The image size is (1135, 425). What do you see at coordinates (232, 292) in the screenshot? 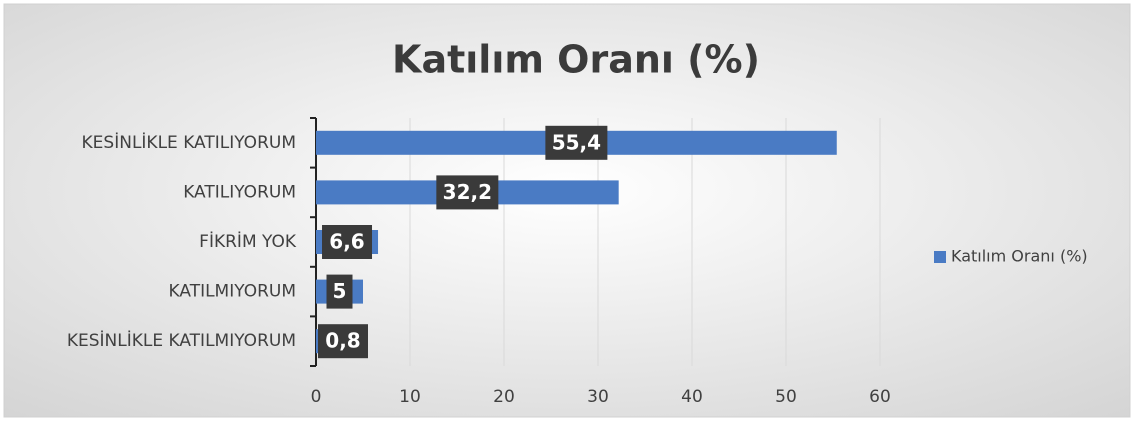
I see `y-tick-label: KATILMIYORUM` at bounding box center [232, 292].